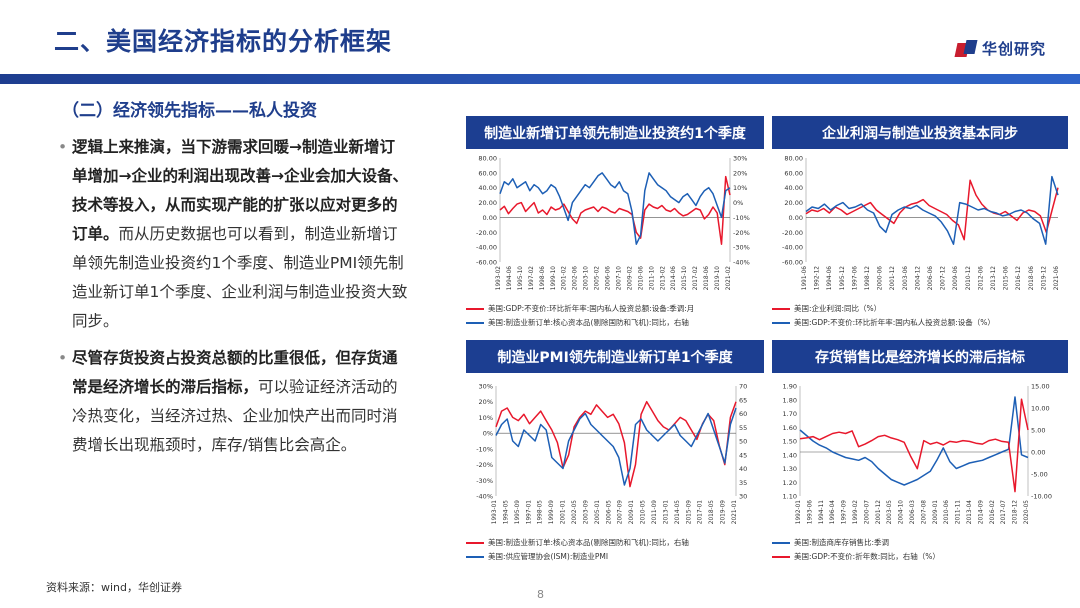 The image size is (1080, 608). Describe the element at coordinates (518, 512) in the screenshot. I see `x-tick-label: 1995-09` at that location.